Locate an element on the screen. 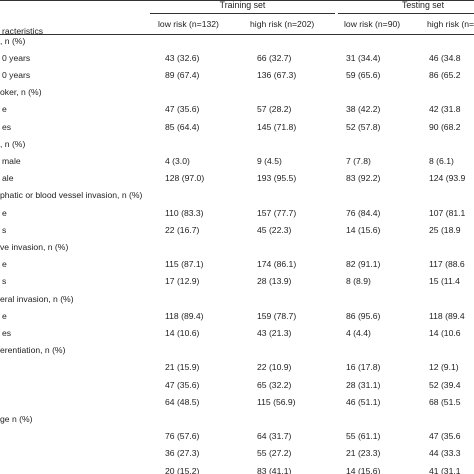  row-label: eral invasion, n (%) is located at coordinates (37, 298).